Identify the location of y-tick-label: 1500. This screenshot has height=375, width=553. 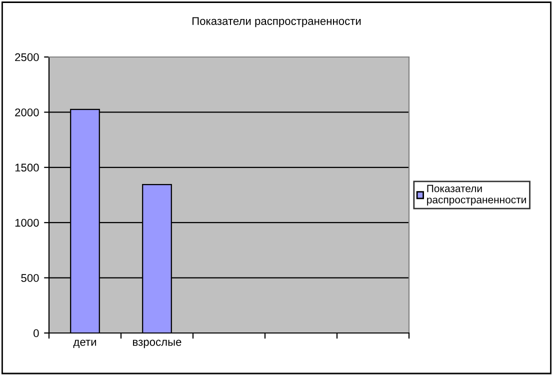
(27, 168).